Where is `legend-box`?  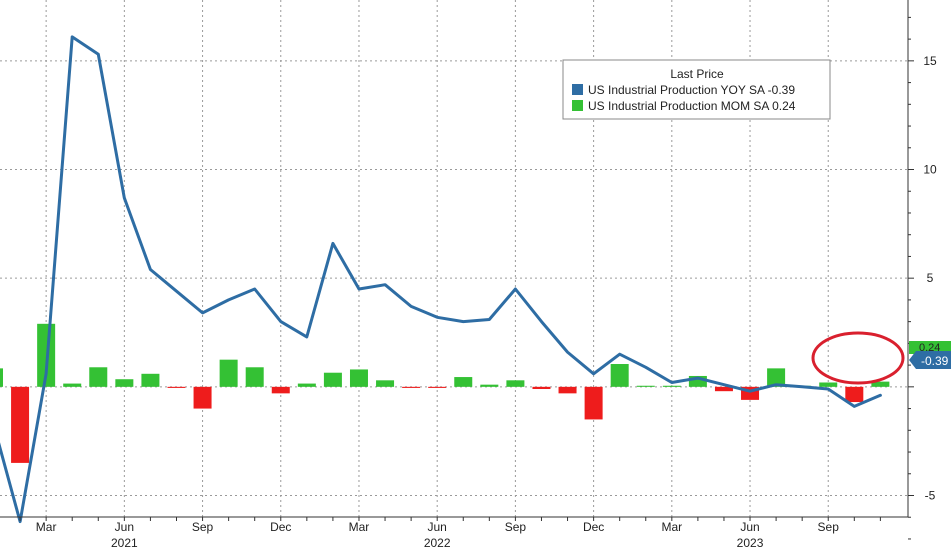
legend-box is located at coordinates (696, 89).